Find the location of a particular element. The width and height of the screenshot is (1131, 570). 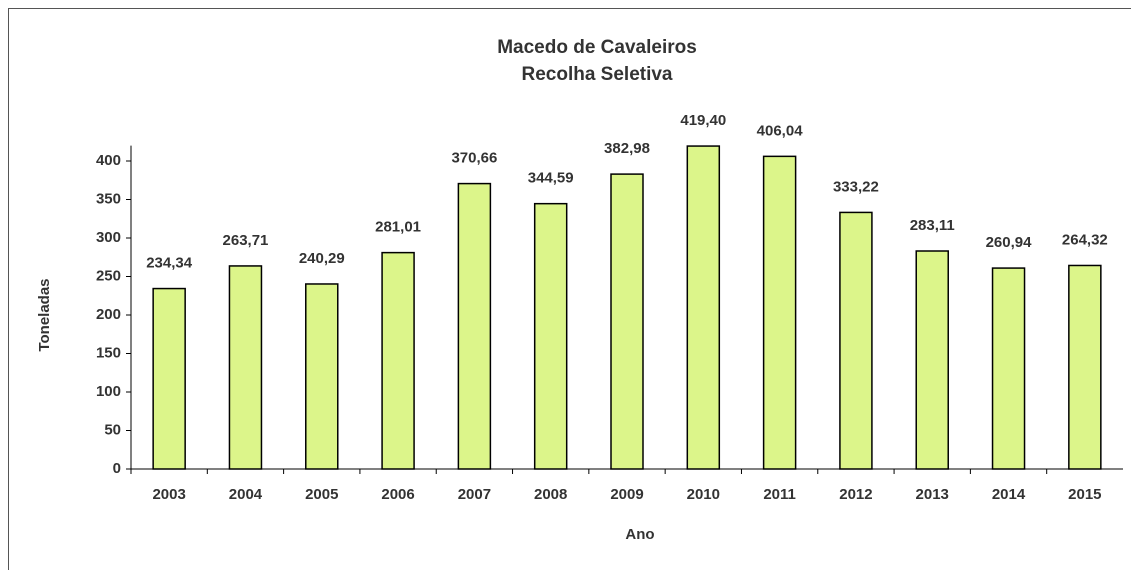

x-tick-label: 2008 is located at coordinates (550, 494).